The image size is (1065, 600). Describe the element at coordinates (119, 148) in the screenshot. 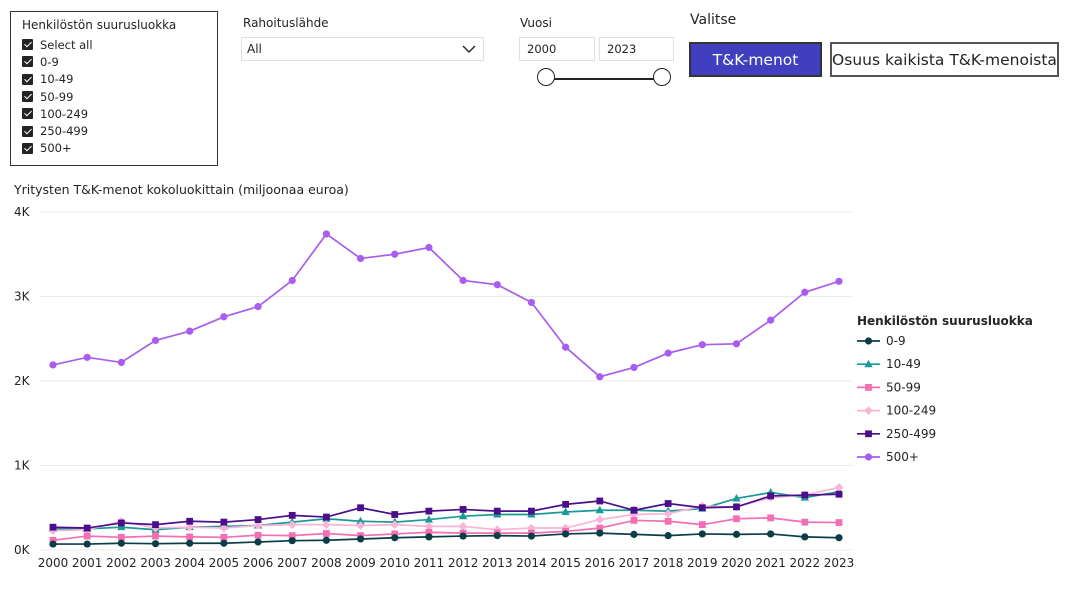

I see `slicer-item: 500+` at that location.